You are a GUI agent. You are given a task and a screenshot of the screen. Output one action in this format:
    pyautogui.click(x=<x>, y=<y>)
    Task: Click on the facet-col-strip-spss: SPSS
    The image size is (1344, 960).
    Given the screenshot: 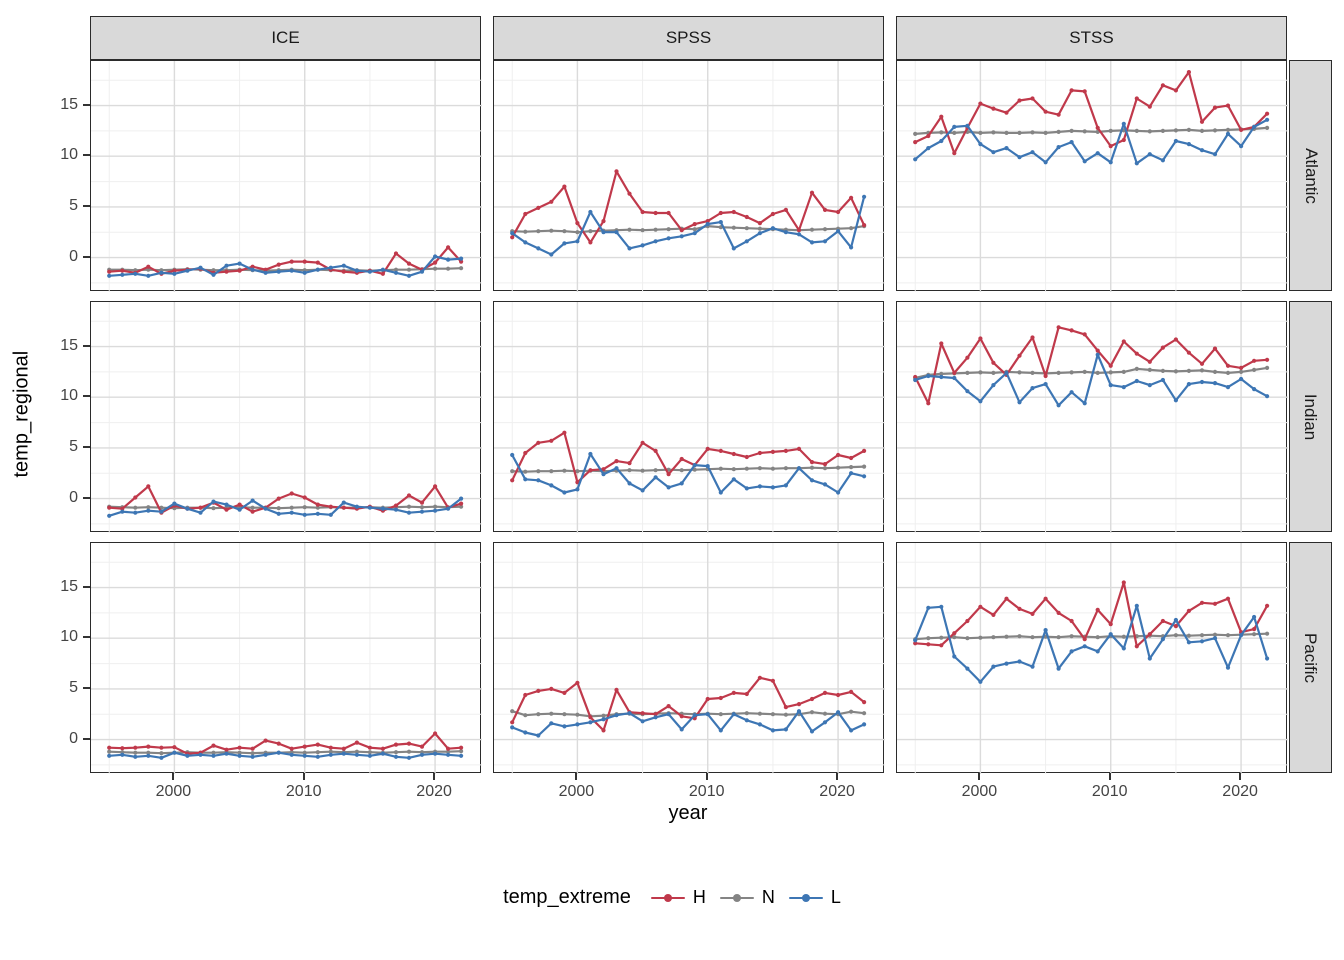 What is the action you would take?
    pyautogui.click(x=688, y=38)
    